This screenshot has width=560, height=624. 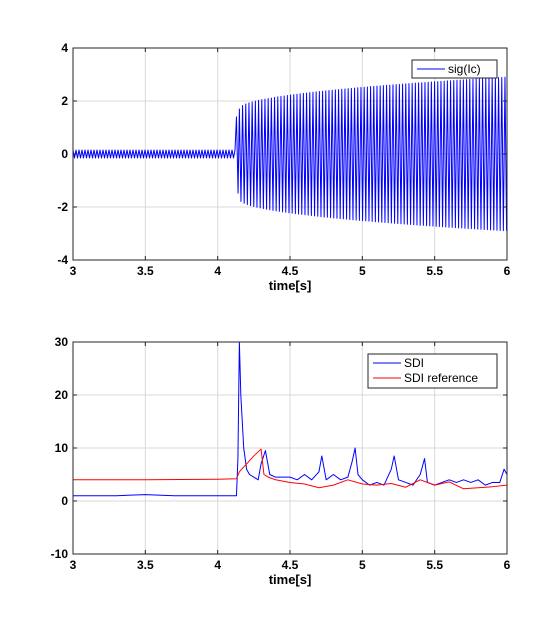 I want to click on legend-label: SDI, so click(x=414, y=363).